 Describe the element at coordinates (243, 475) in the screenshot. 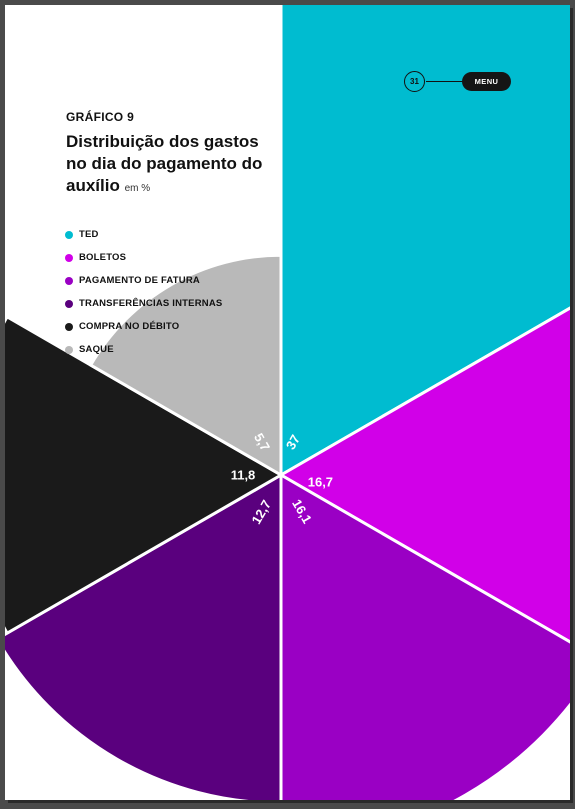

I see `slice-value-label: 11,8` at that location.